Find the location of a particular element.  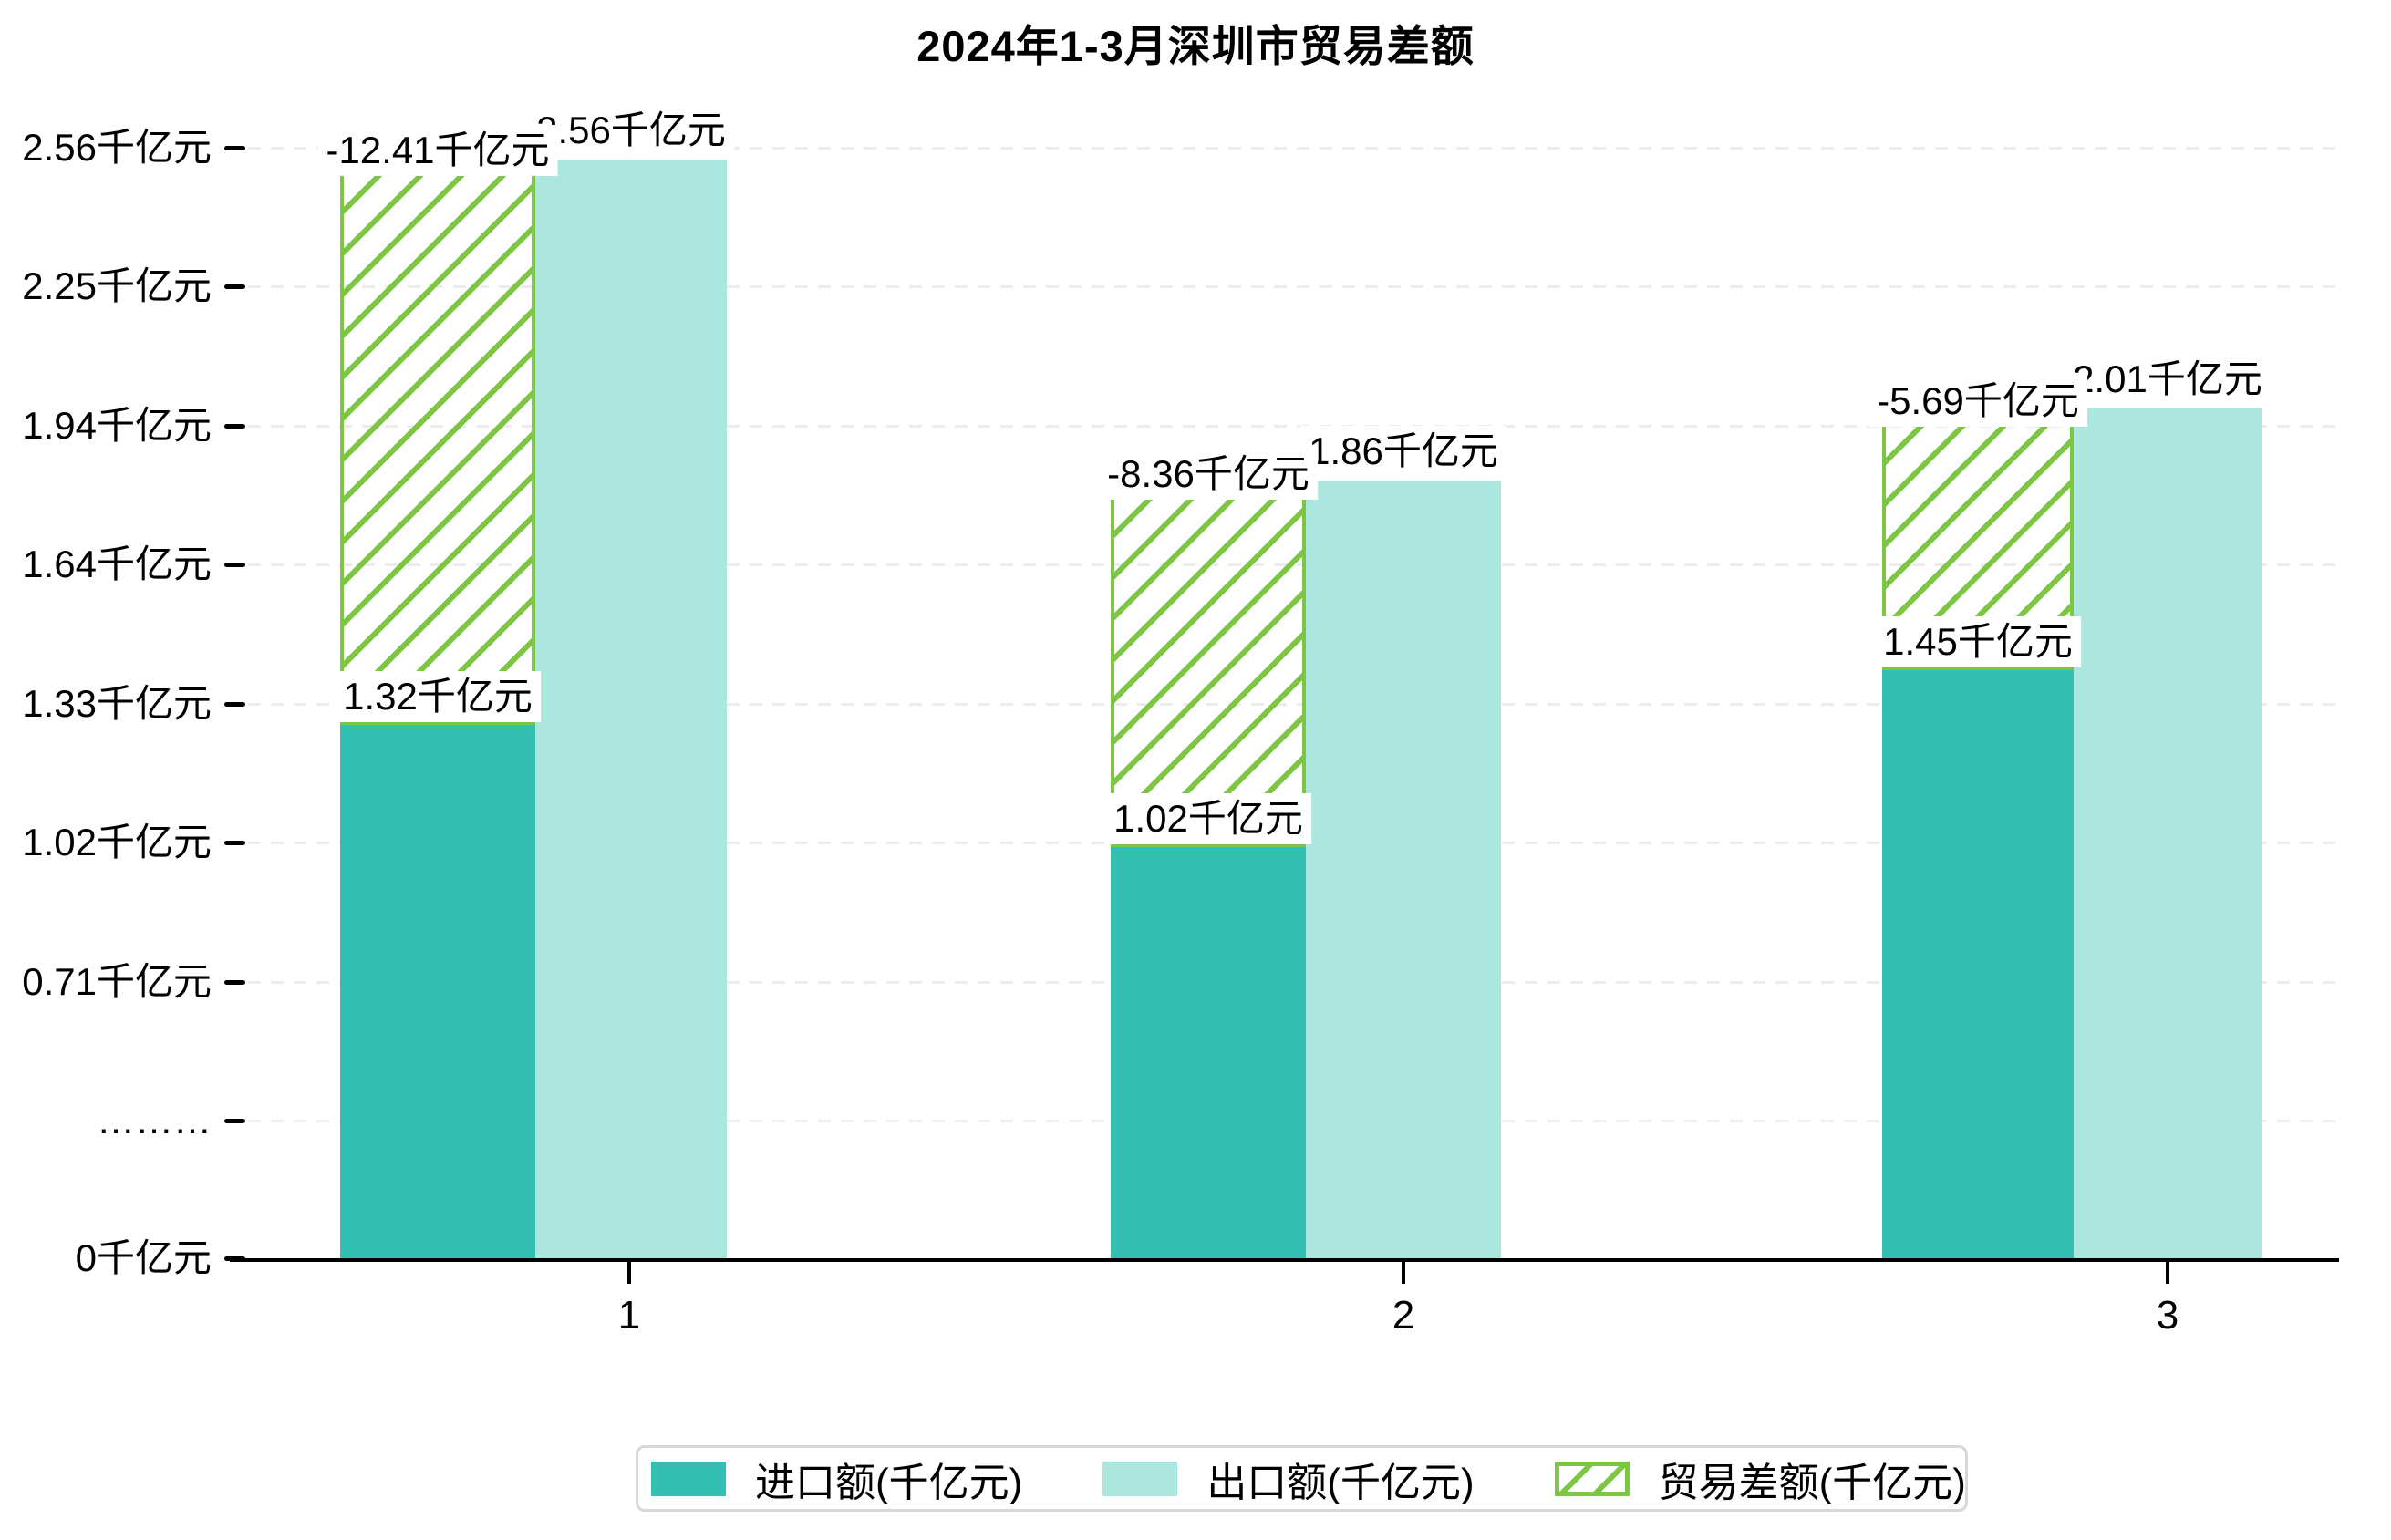

legend-item-balance: 贸易差额(千亿元) is located at coordinates (1760, 1479).